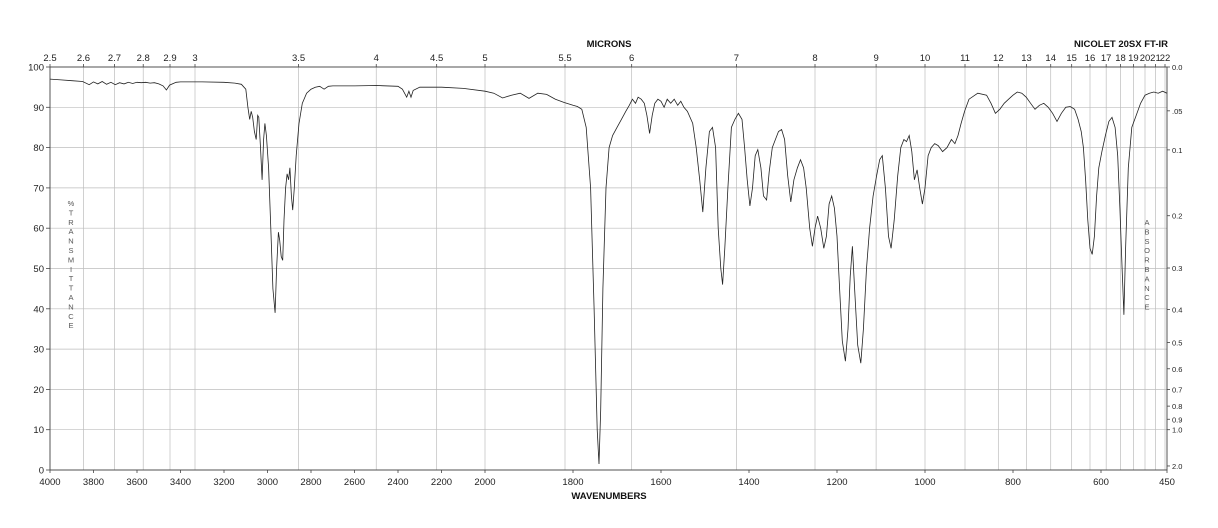 The height and width of the screenshot is (528, 1218). Describe the element at coordinates (1177, 150) in the screenshot. I see `absorbance-tick-label: 0.1` at that location.